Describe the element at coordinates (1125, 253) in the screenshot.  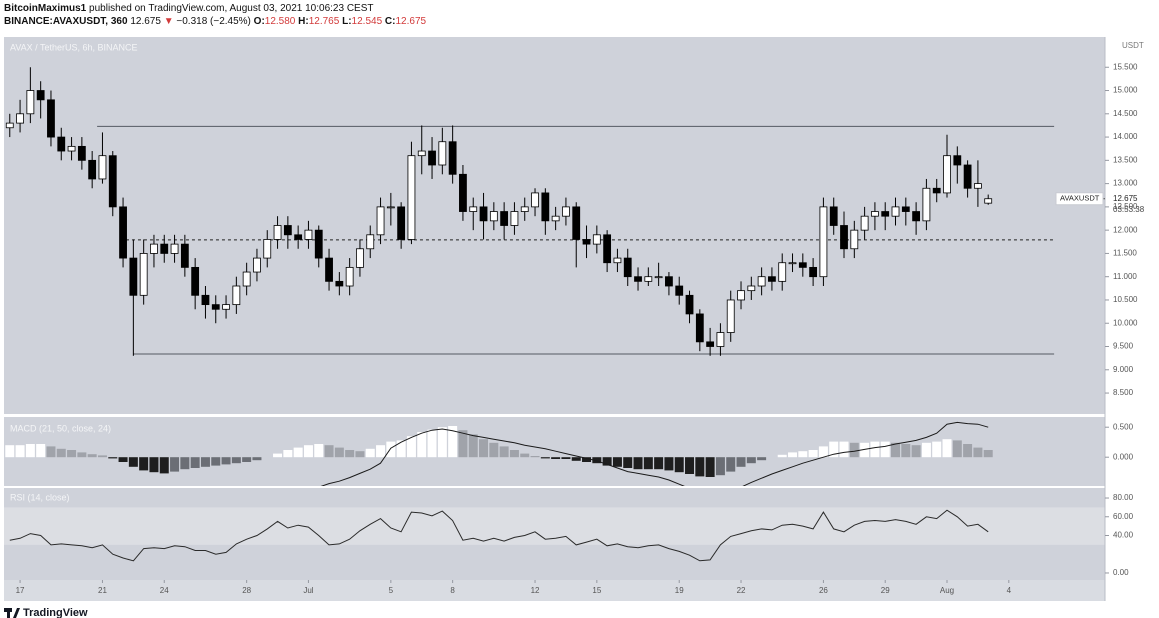
I see `y-tick-label: 11.500` at that location.